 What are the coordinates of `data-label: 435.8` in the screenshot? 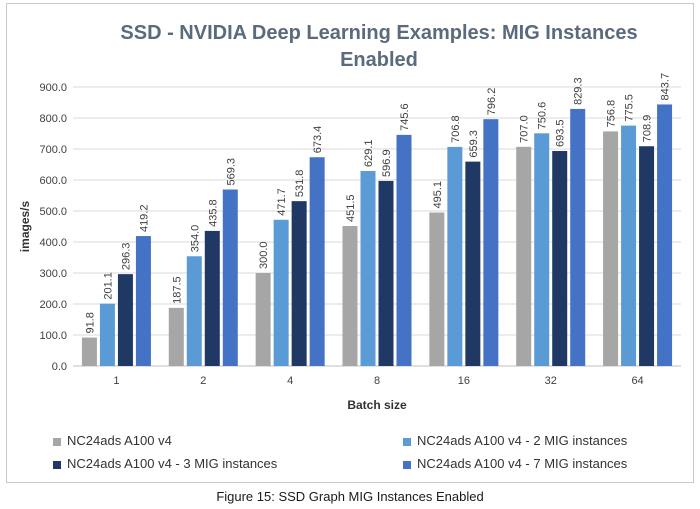 It's located at (213, 213).